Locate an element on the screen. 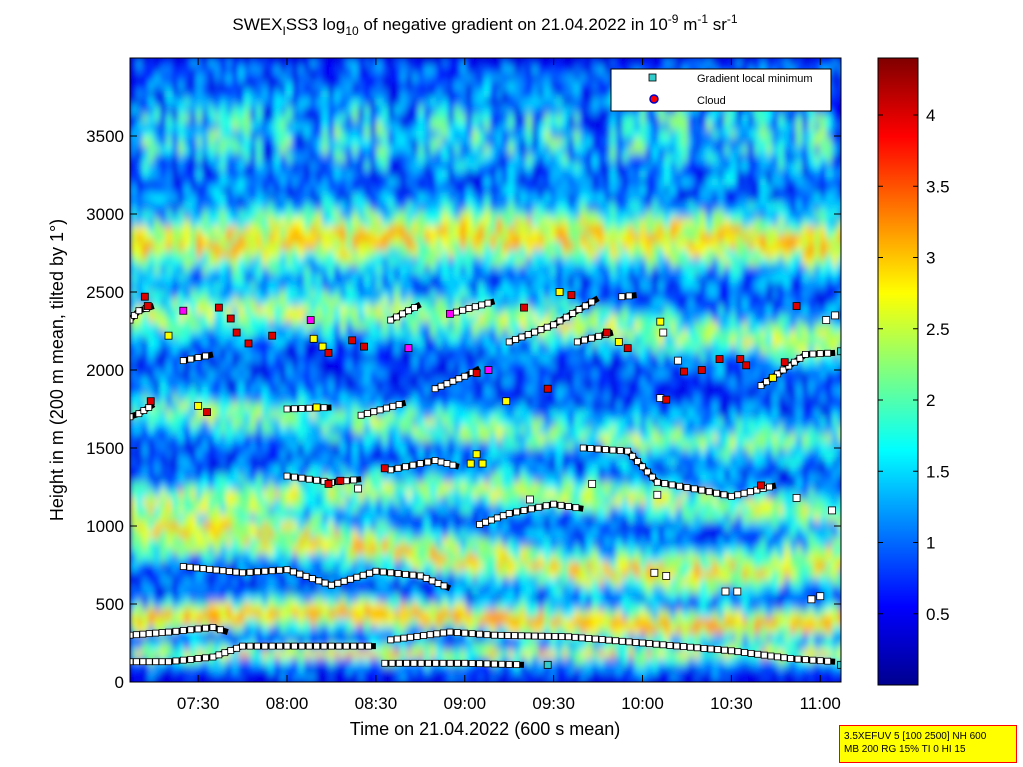 The height and width of the screenshot is (767, 1023). x-tick-label: 07:30 is located at coordinates (198, 703).